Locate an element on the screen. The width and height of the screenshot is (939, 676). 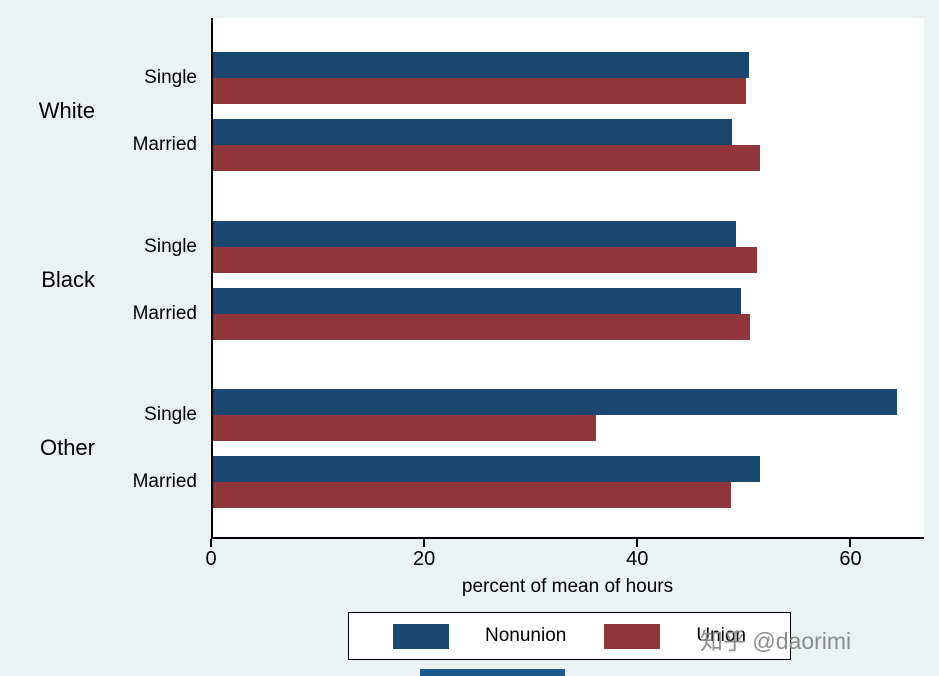
y-group-label: Other is located at coordinates (67, 447).